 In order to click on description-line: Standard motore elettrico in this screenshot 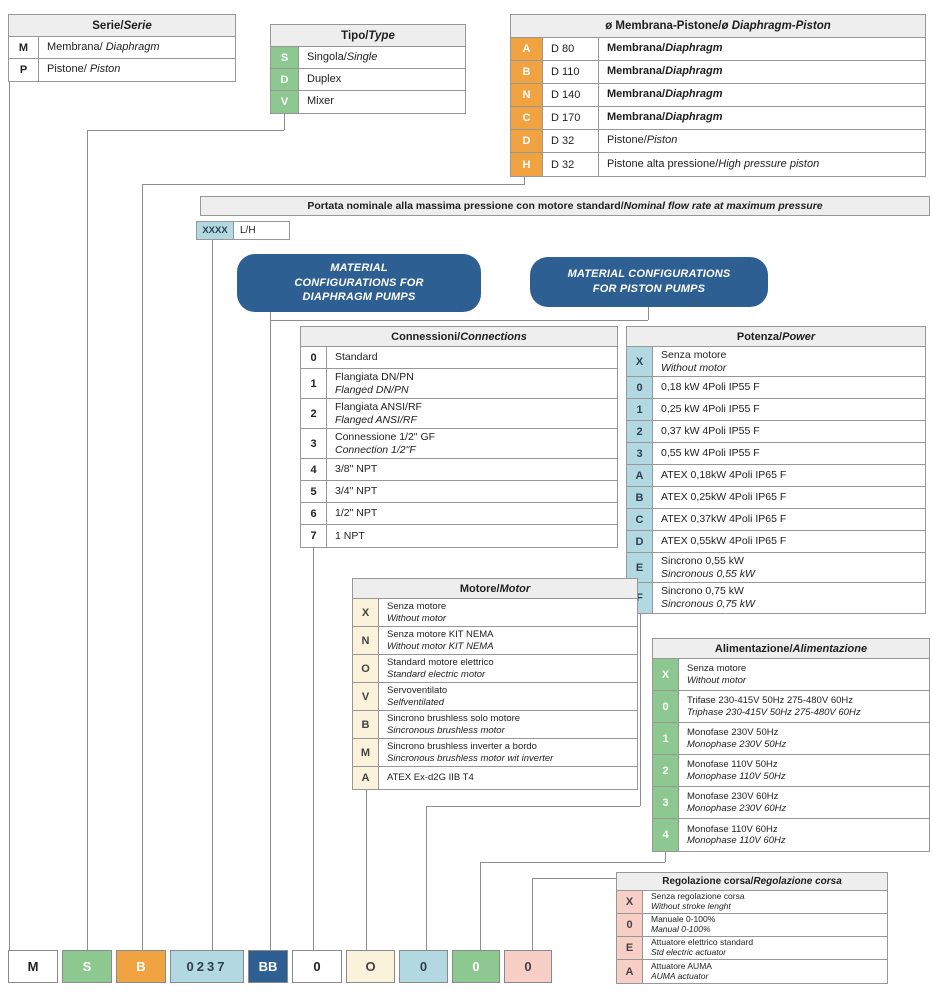, I will do `click(509, 662)`.